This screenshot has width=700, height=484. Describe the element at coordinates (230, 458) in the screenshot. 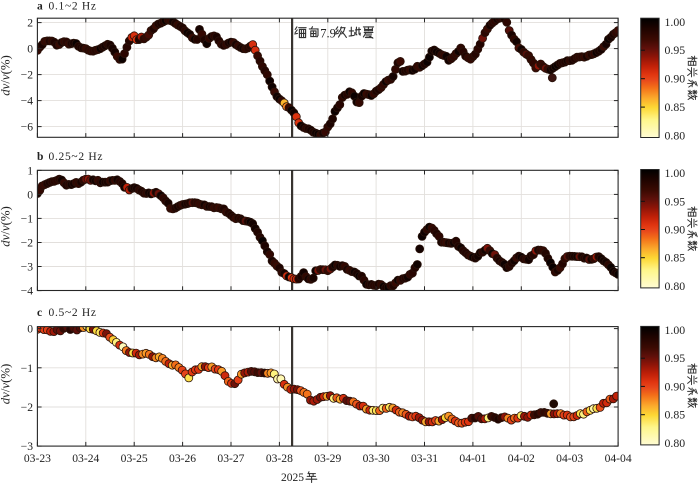

I see `svg-text: 03-27` at that location.